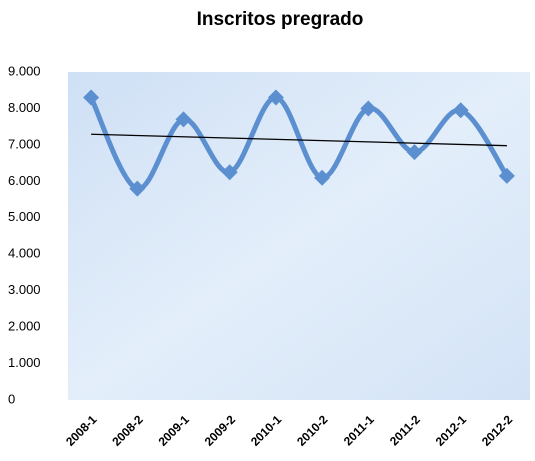  I want to click on y-tick-label: 7.000, so click(24, 143).